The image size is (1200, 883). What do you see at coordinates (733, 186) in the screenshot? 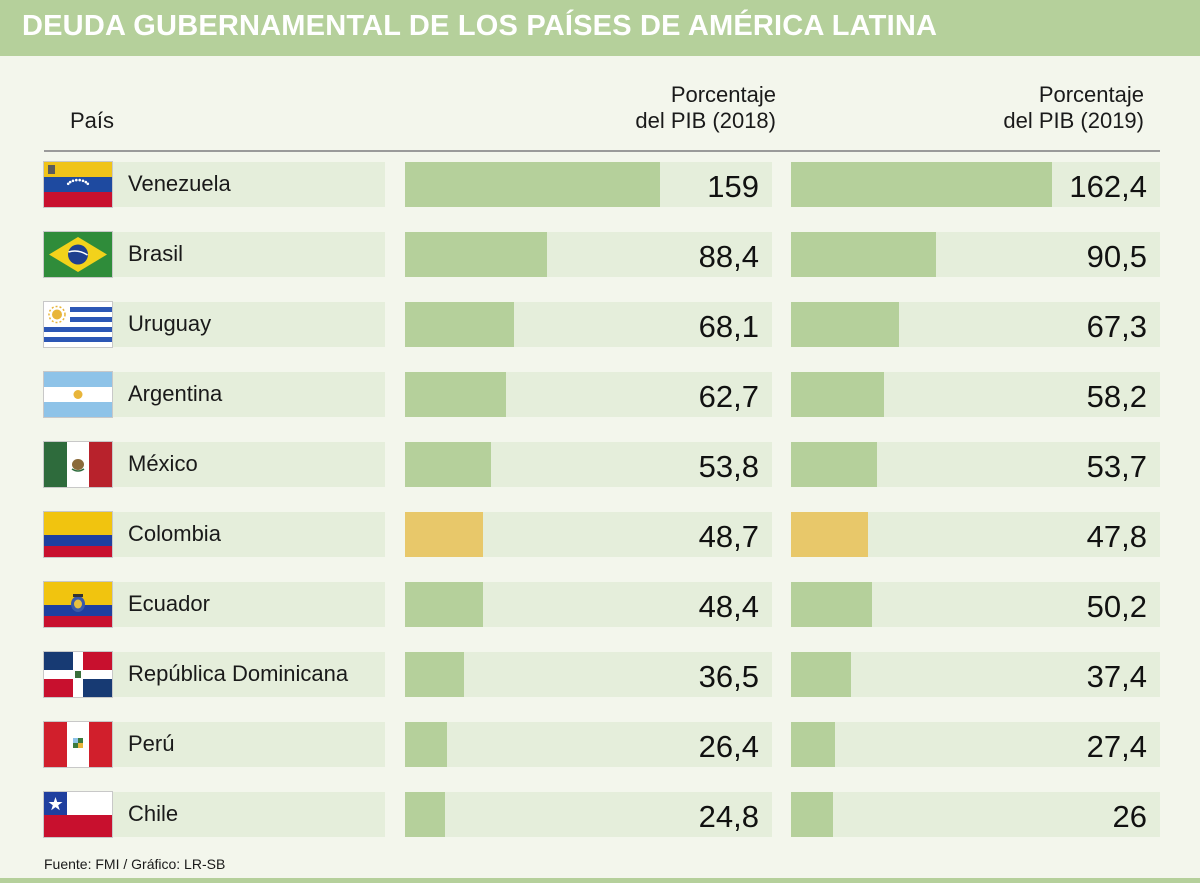
I see `data-label-2018: 159` at bounding box center [733, 186].